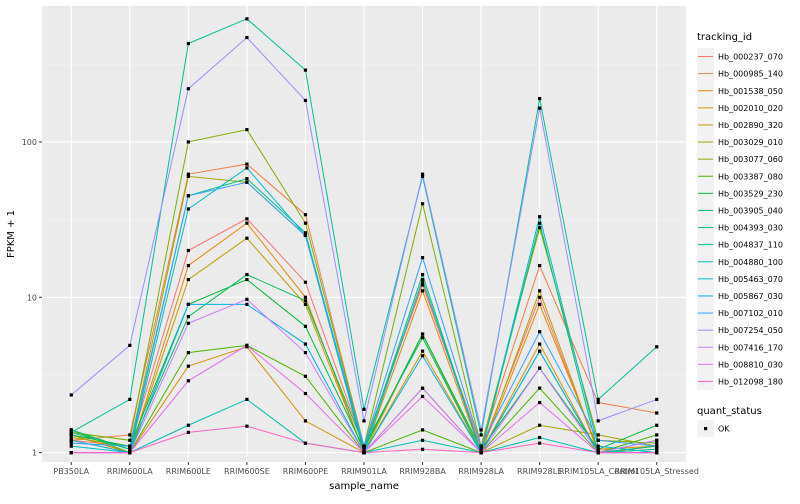 The image size is (800, 504). What do you see at coordinates (724, 37) in the screenshot?
I see `legend-title: tracking_id` at bounding box center [724, 37].